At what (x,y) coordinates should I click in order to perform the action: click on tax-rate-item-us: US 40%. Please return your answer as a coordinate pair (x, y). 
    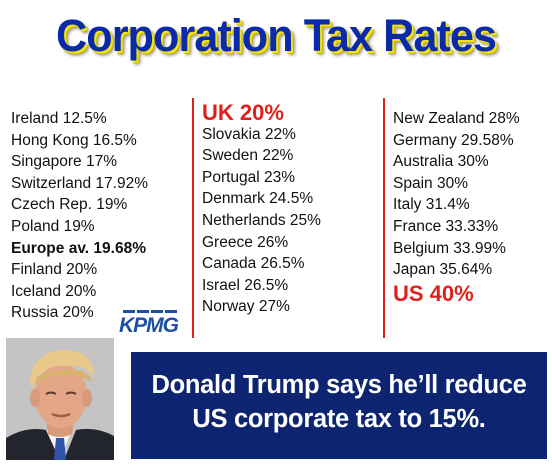
    Looking at the image, I should click on (433, 293).